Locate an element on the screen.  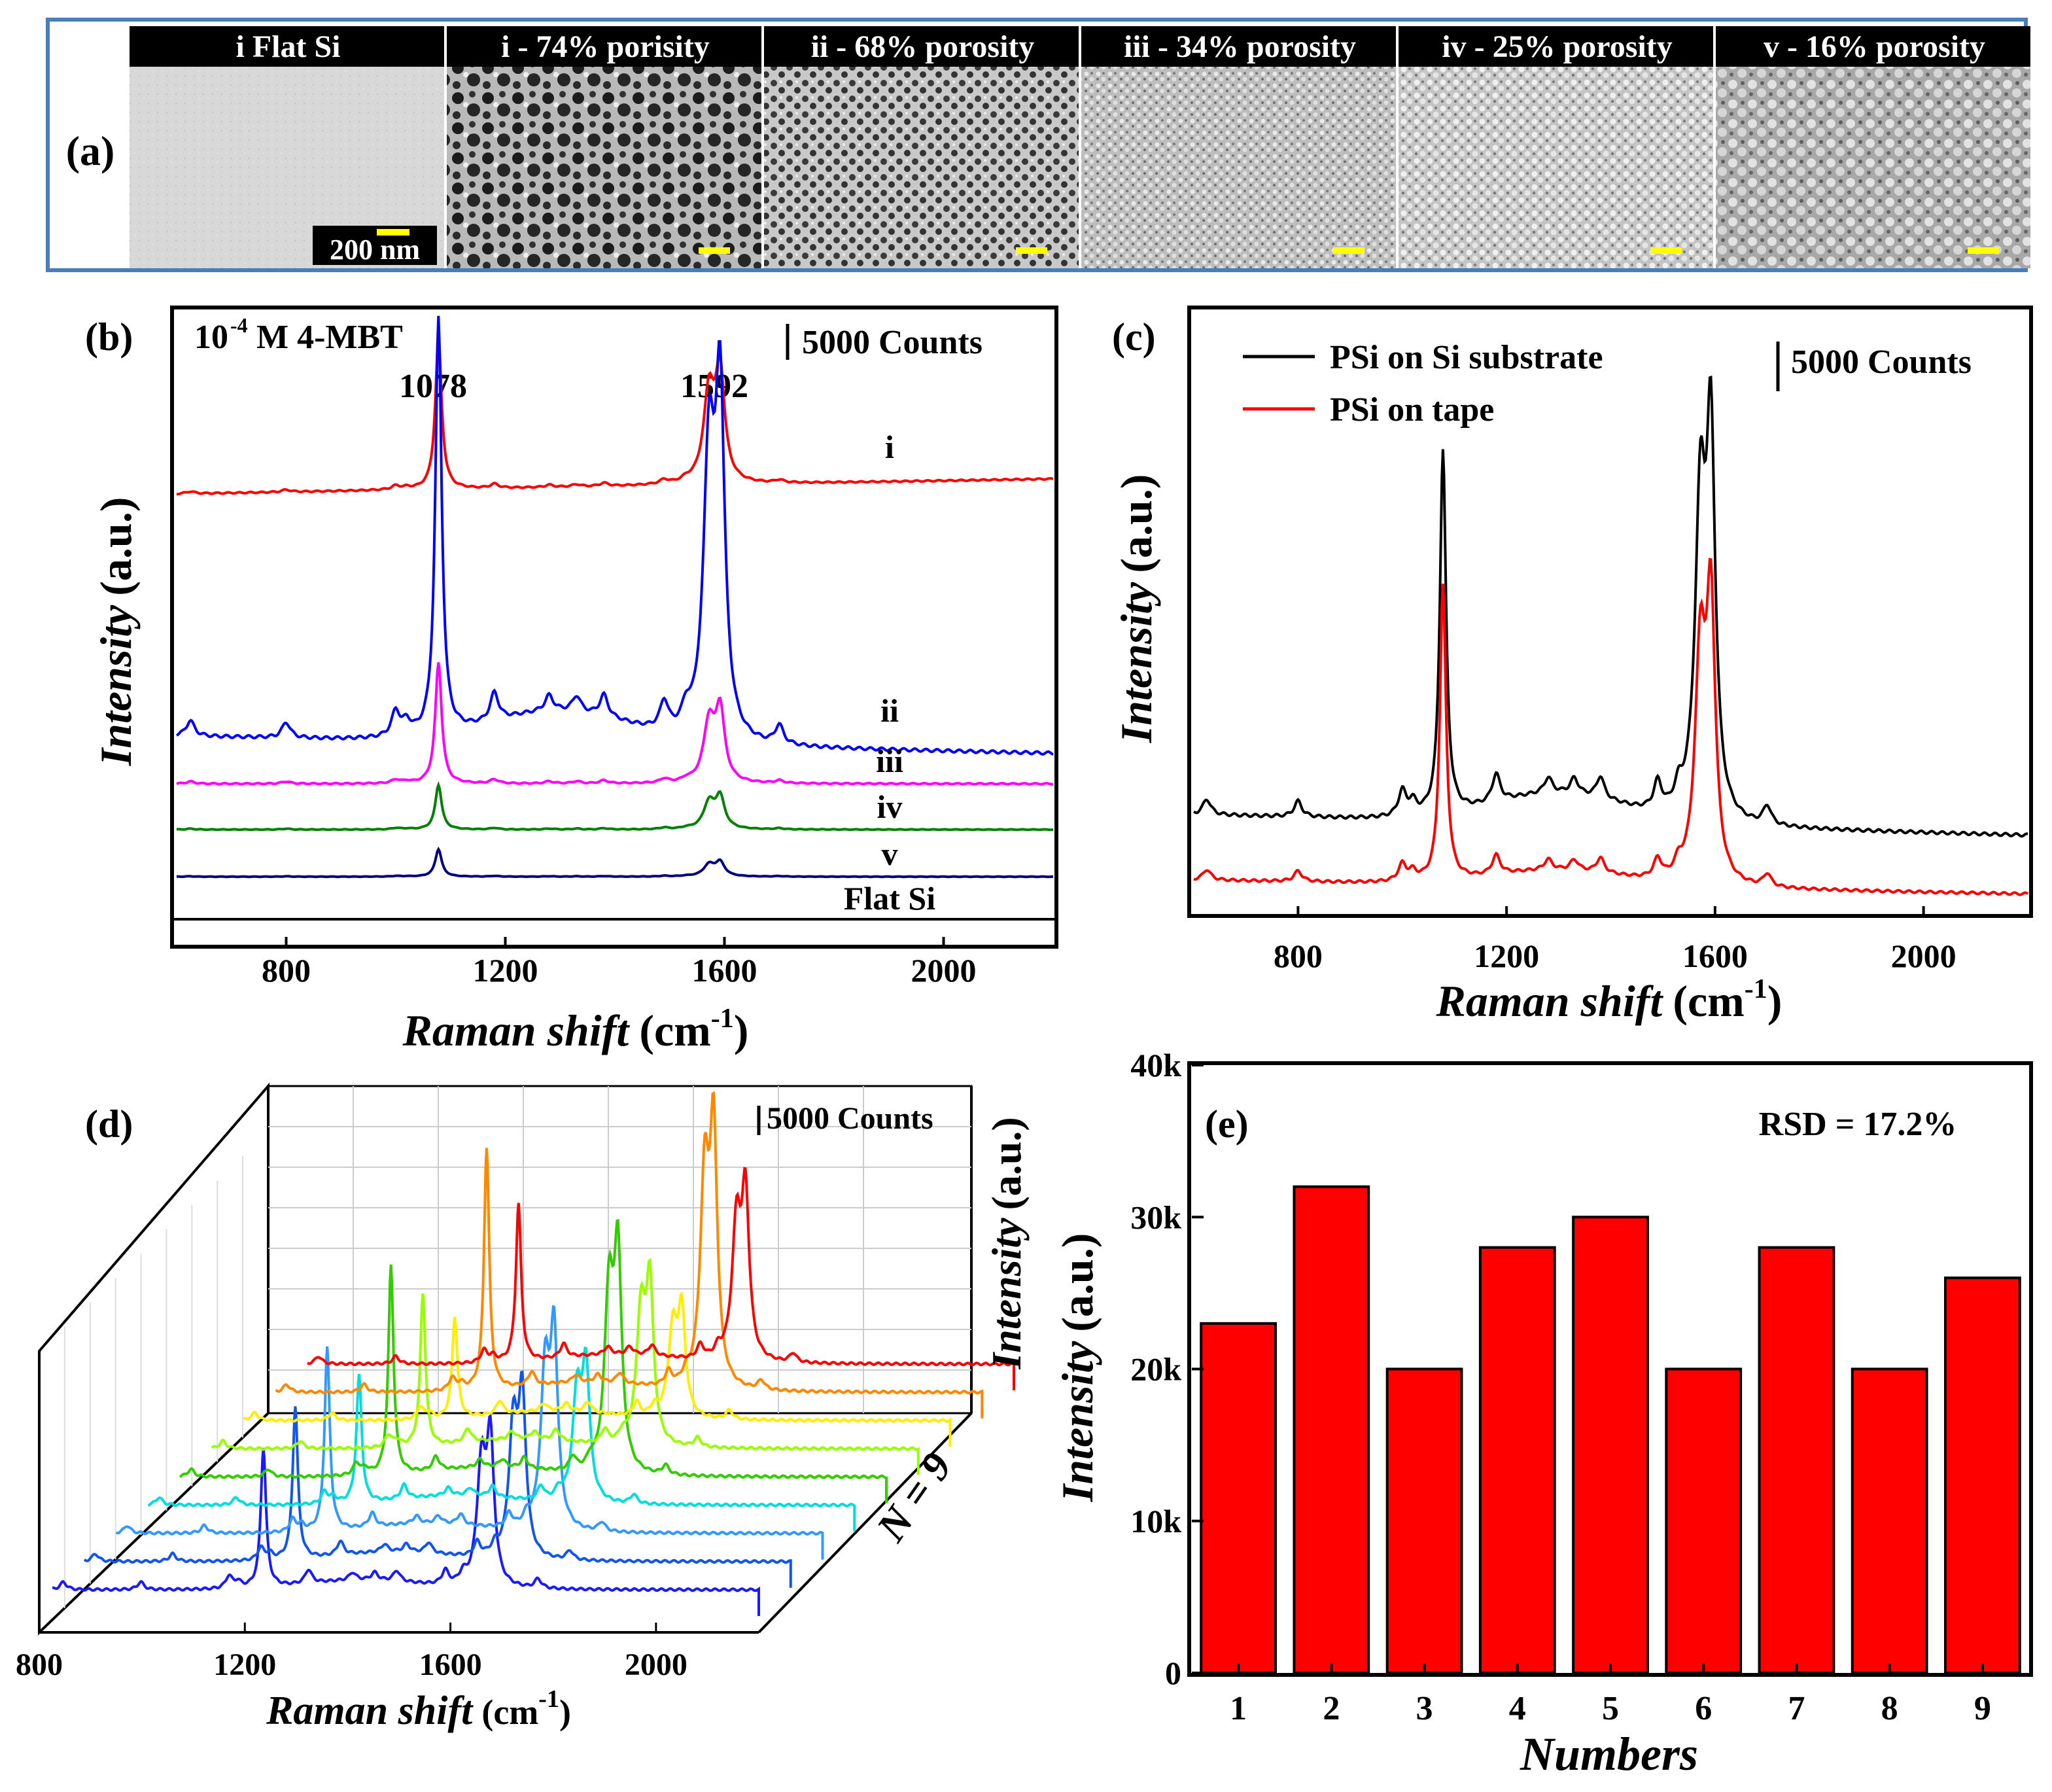
panel-d-xtick-label-1: 1200 is located at coordinates (244, 1664).